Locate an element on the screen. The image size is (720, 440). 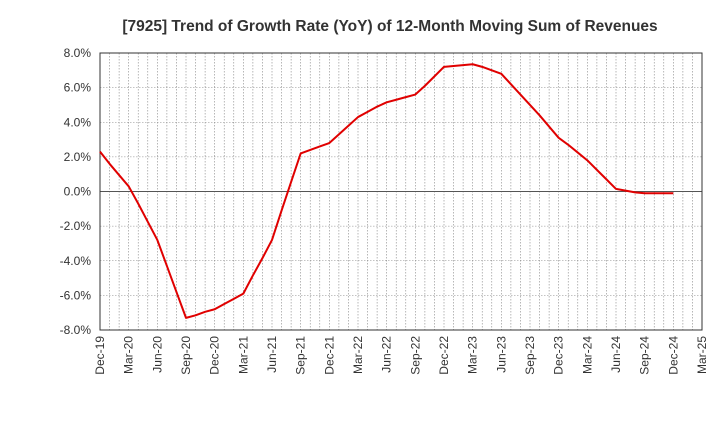
y-tick-label: -6.0% is located at coordinates (76, 295).